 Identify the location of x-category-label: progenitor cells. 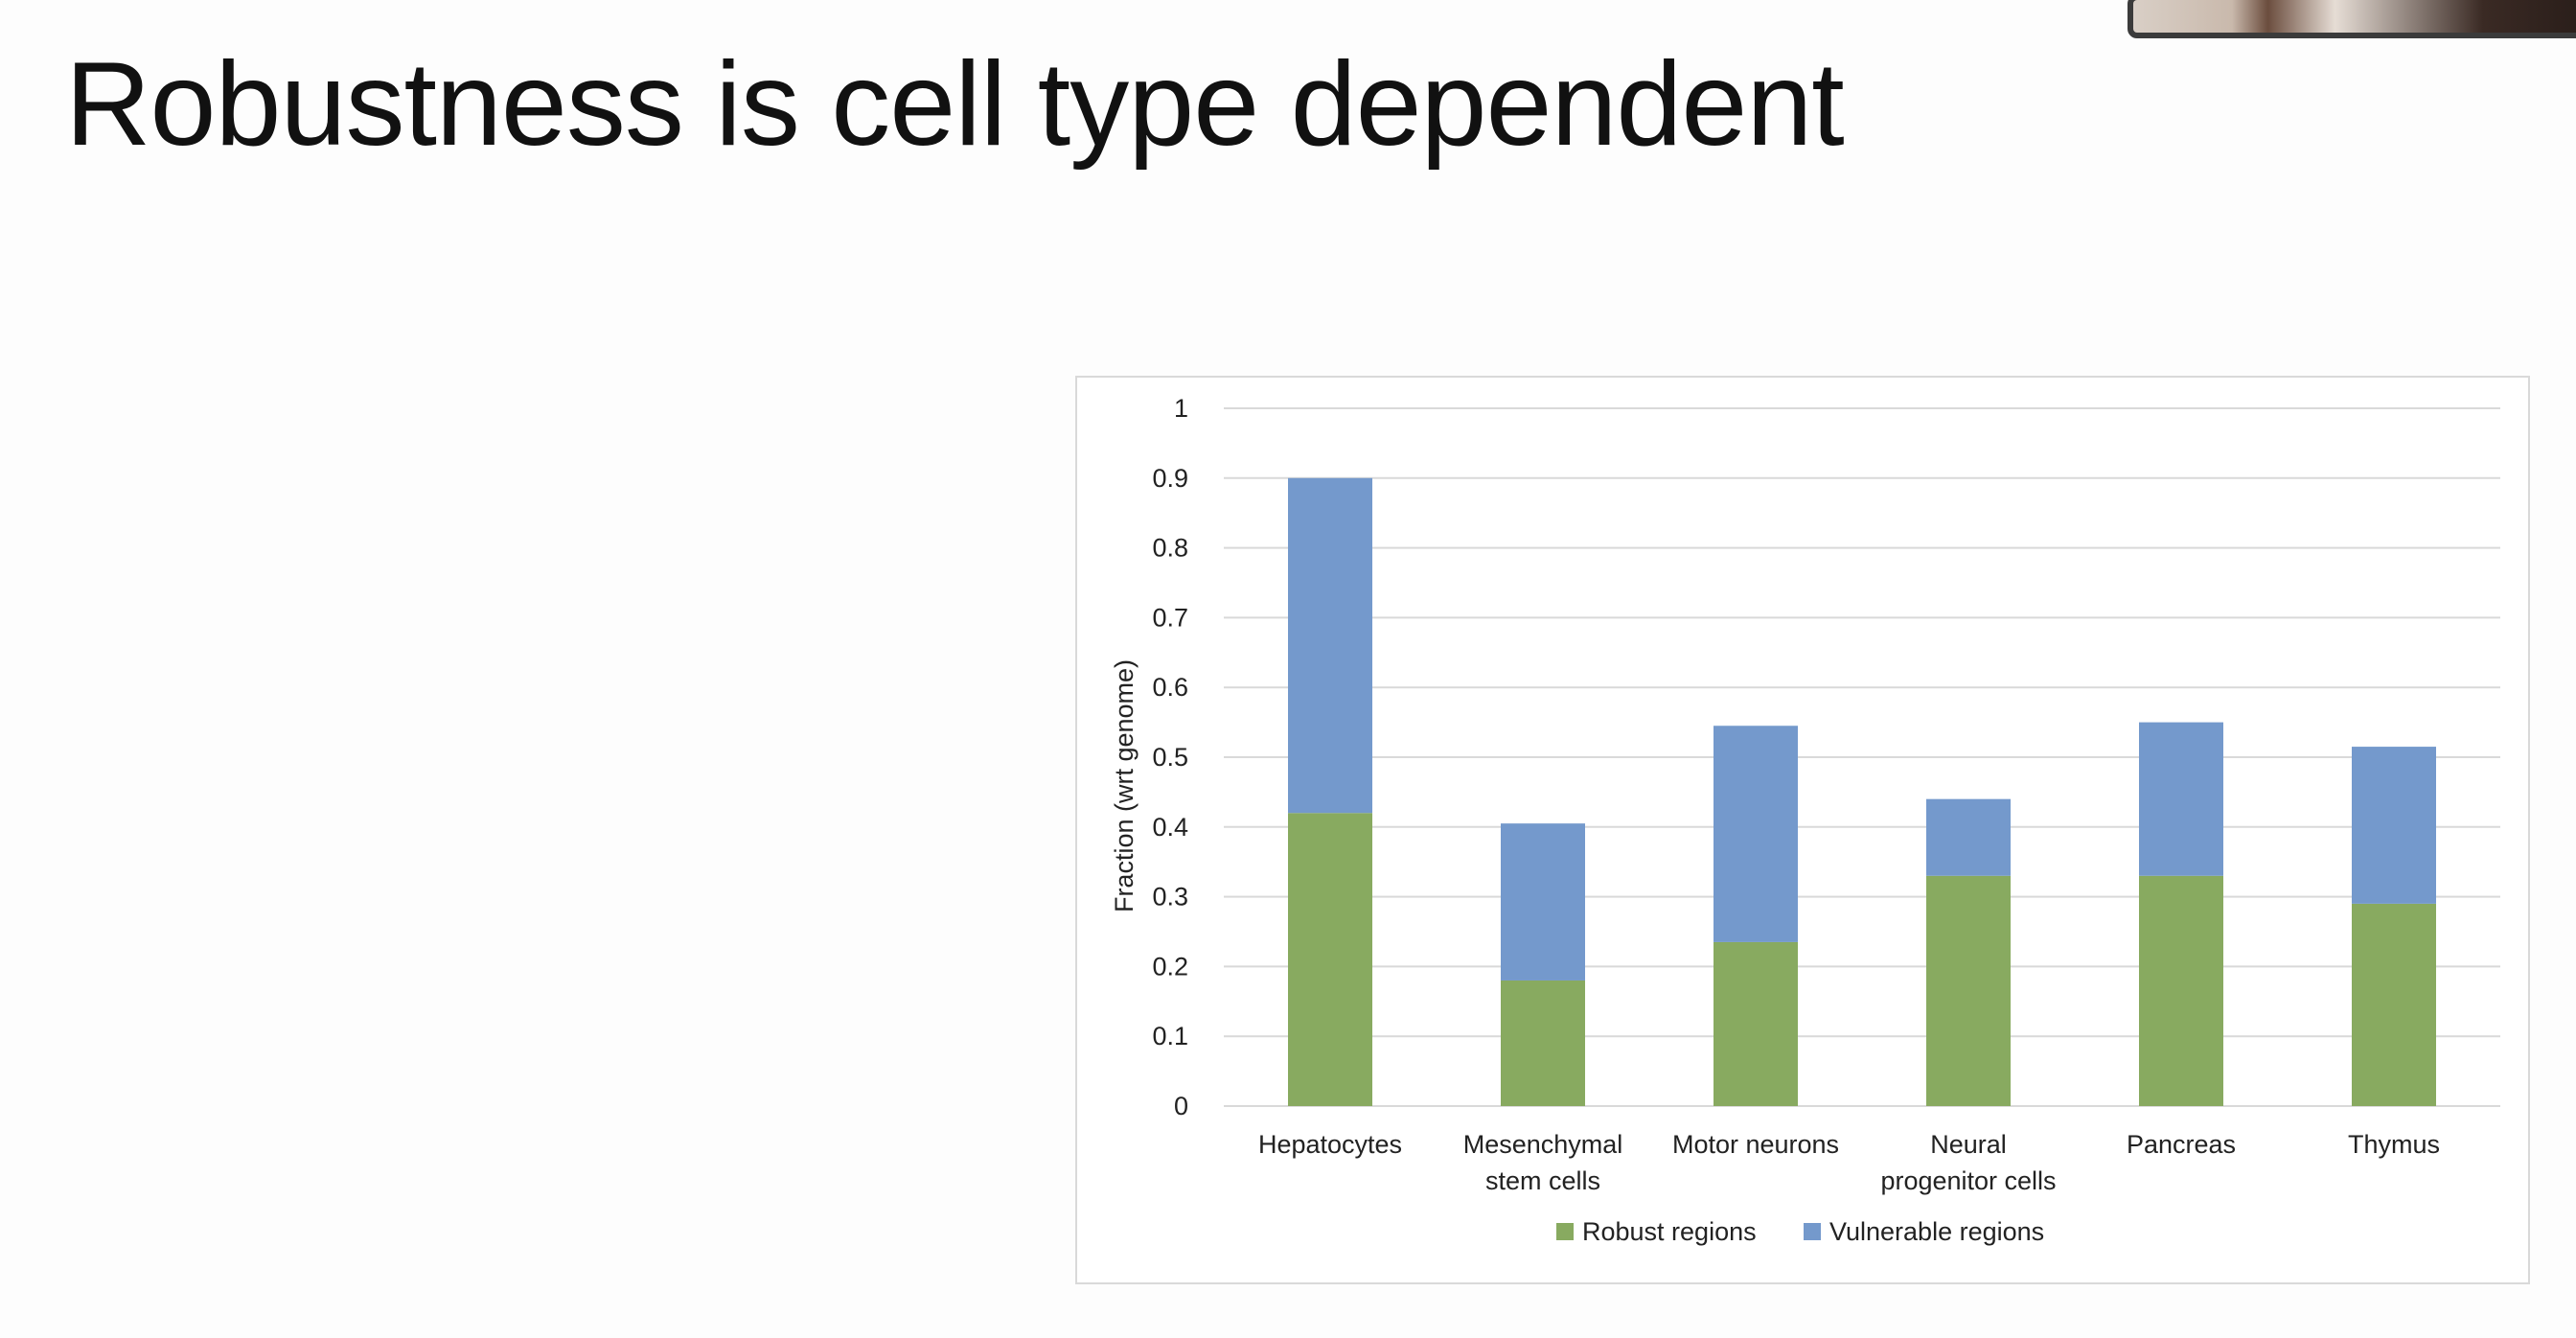
(1968, 1180).